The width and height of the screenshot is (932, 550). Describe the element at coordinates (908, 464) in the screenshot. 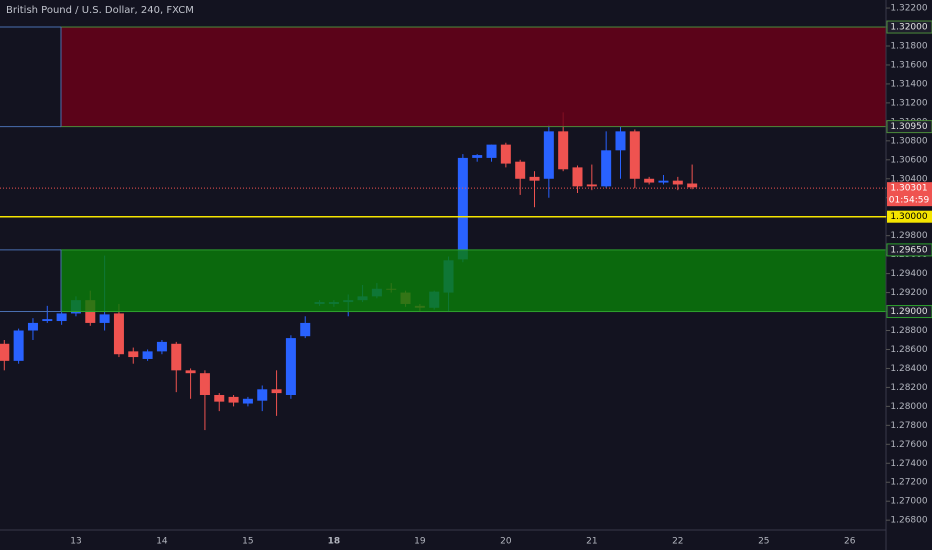

I see `y-tick-label: 1.27400` at that location.